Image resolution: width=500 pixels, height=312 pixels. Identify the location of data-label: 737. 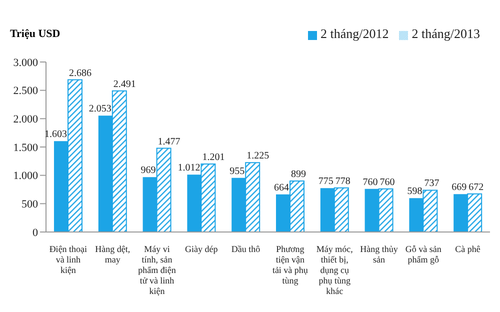
(432, 184).